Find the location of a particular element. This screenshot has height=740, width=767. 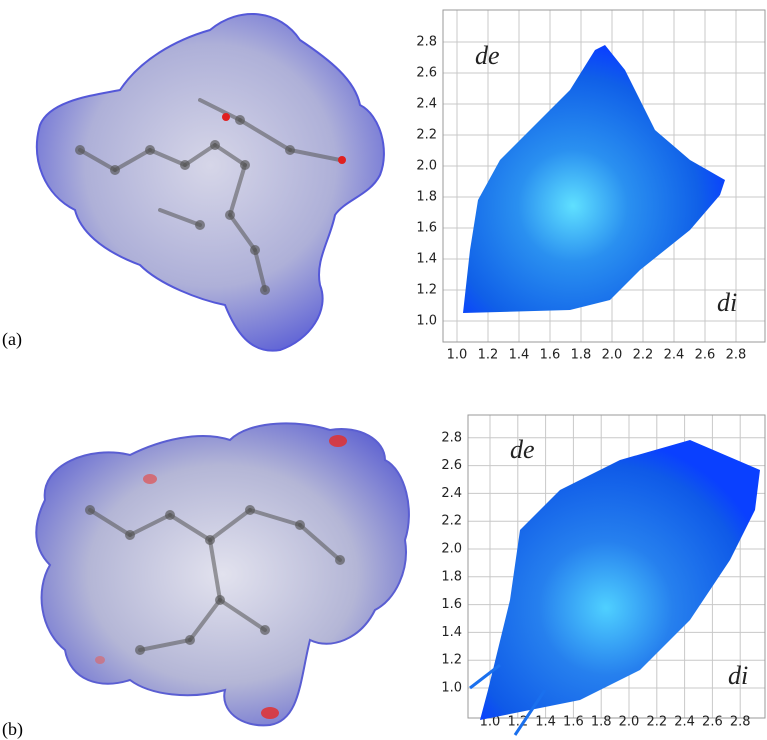

panel-label: (a) is located at coordinates (12, 339).